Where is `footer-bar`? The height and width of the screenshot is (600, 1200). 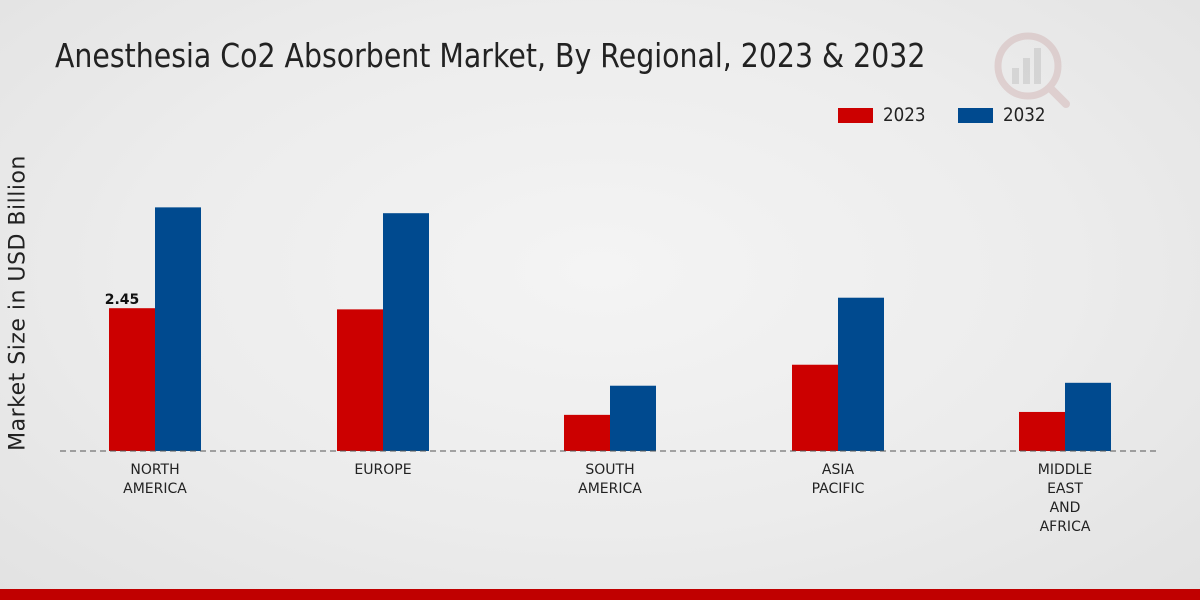
footer-bar is located at coordinates (600, 594).